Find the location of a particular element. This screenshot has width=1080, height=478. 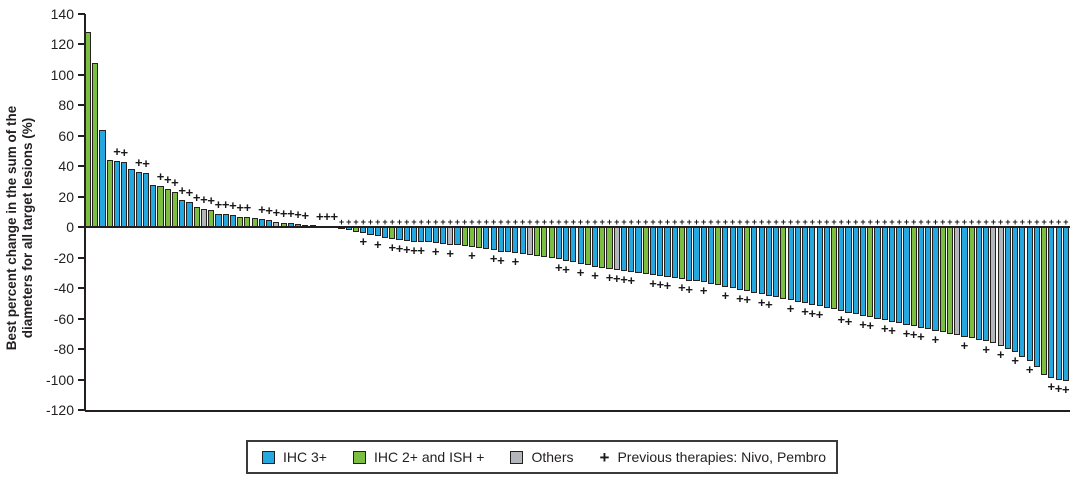

x-axis-bottom-line is located at coordinates (577, 411).